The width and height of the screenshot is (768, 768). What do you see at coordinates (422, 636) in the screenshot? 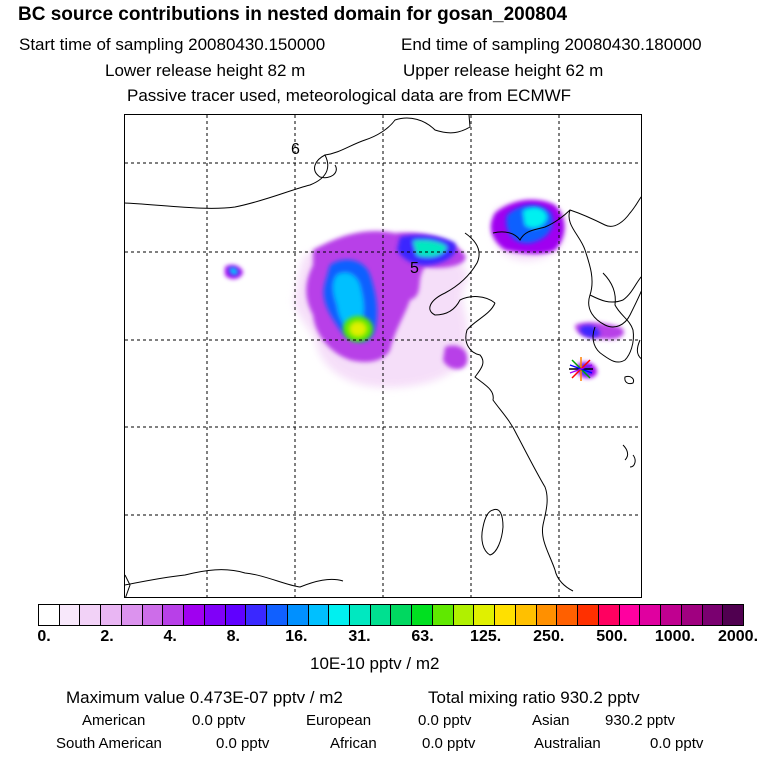
I see `colorbar-tick-label: 63.` at bounding box center [422, 636].